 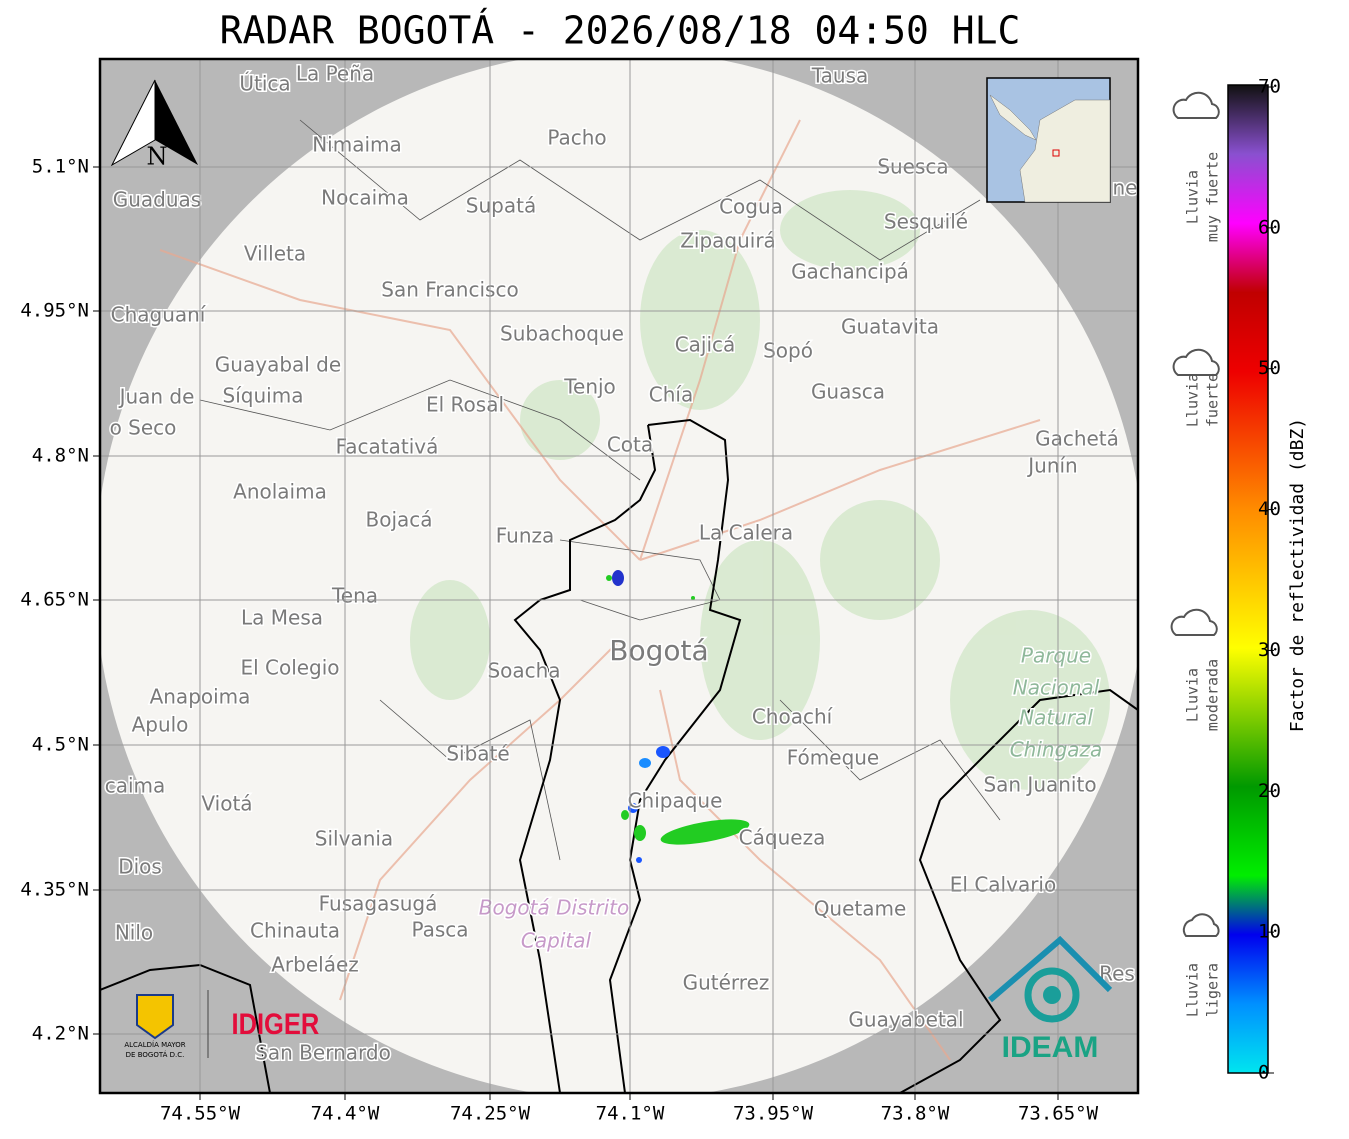 What do you see at coordinates (1263, 1073) in the screenshot?
I see `colorbar-tick-label: 0` at bounding box center [1263, 1073].